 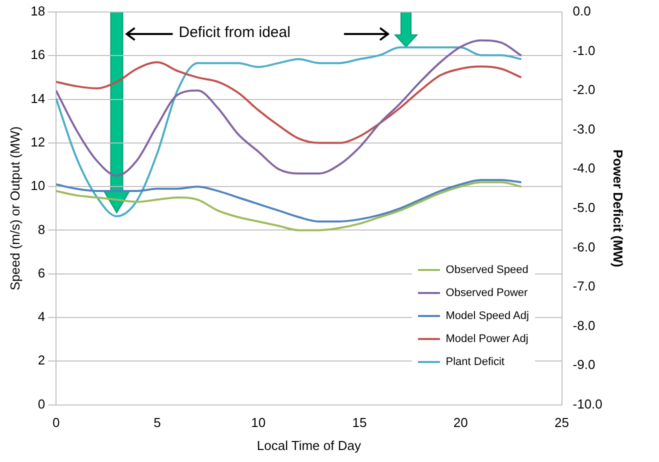 I want to click on y-tick-label: 2, so click(x=42, y=360).